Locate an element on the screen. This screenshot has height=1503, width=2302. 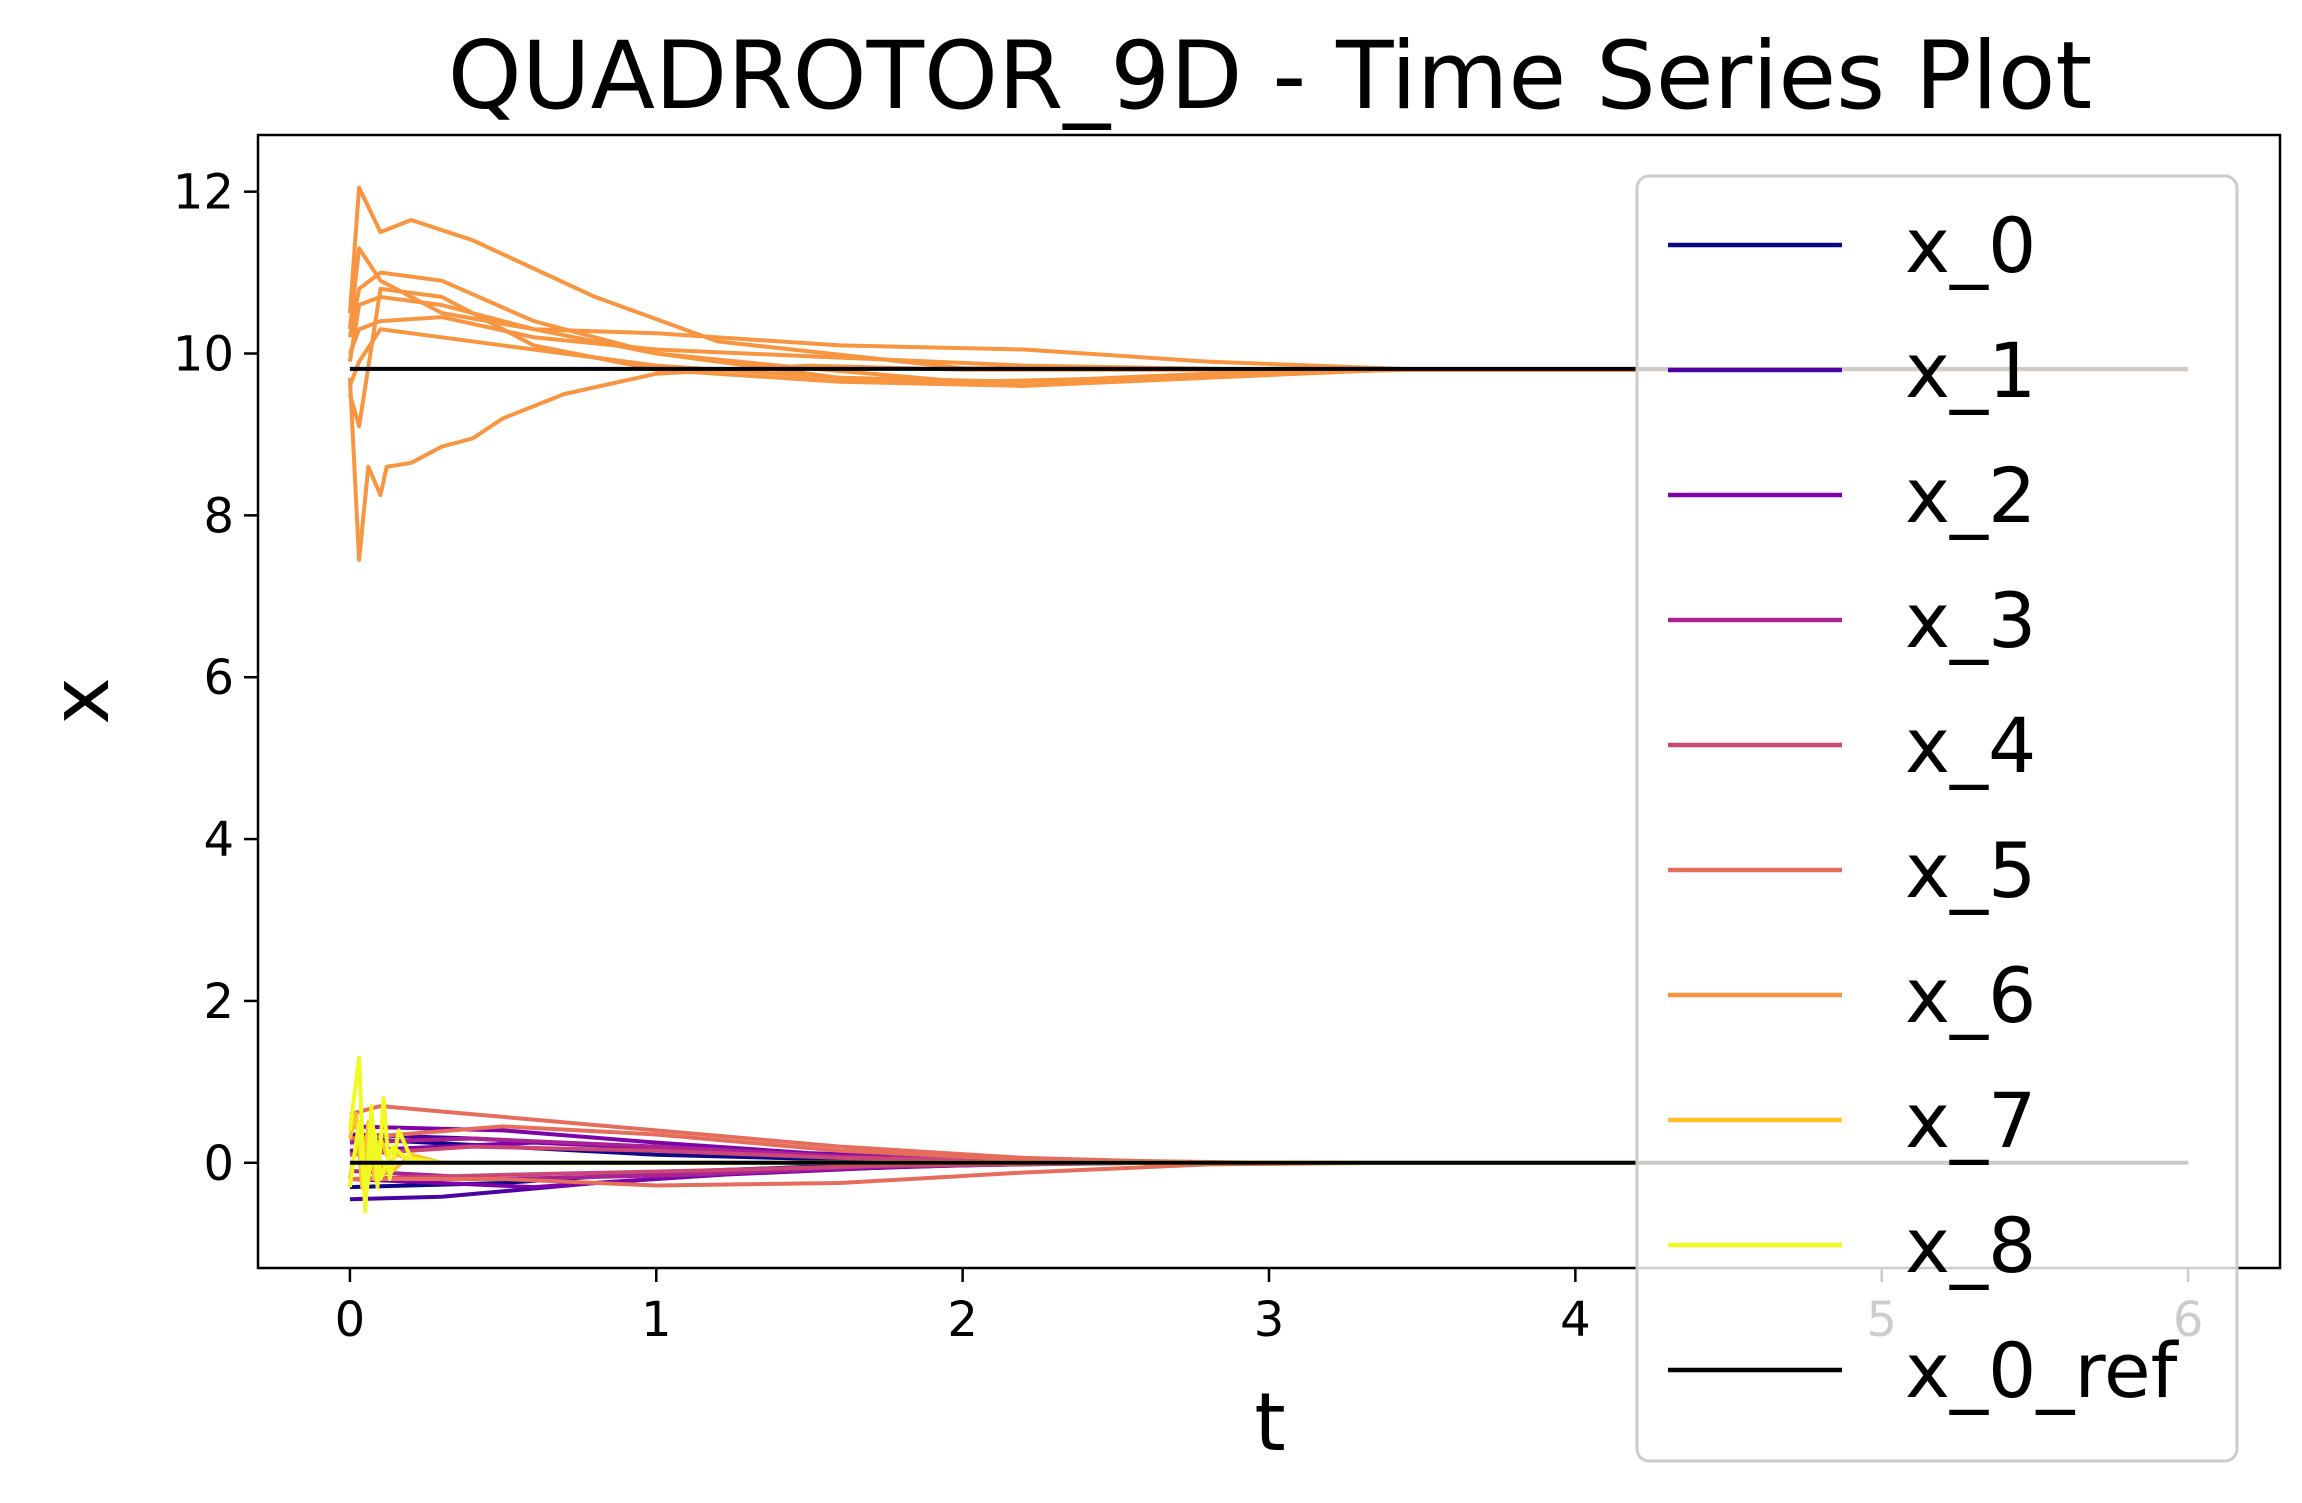
x-tick-label: 0 is located at coordinates (350, 1320).